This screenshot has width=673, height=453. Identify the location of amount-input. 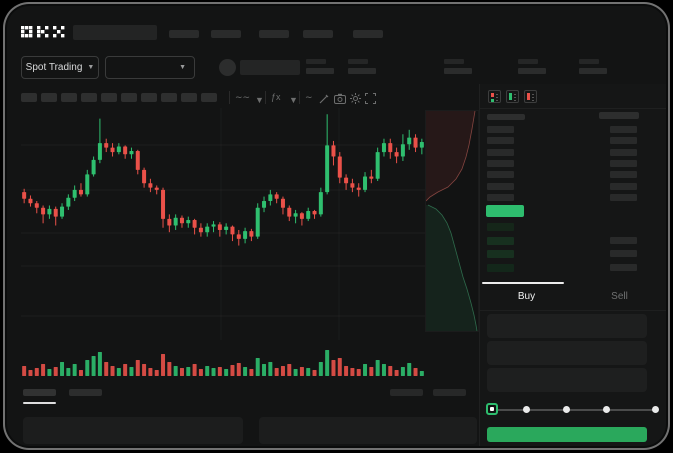
(567, 353).